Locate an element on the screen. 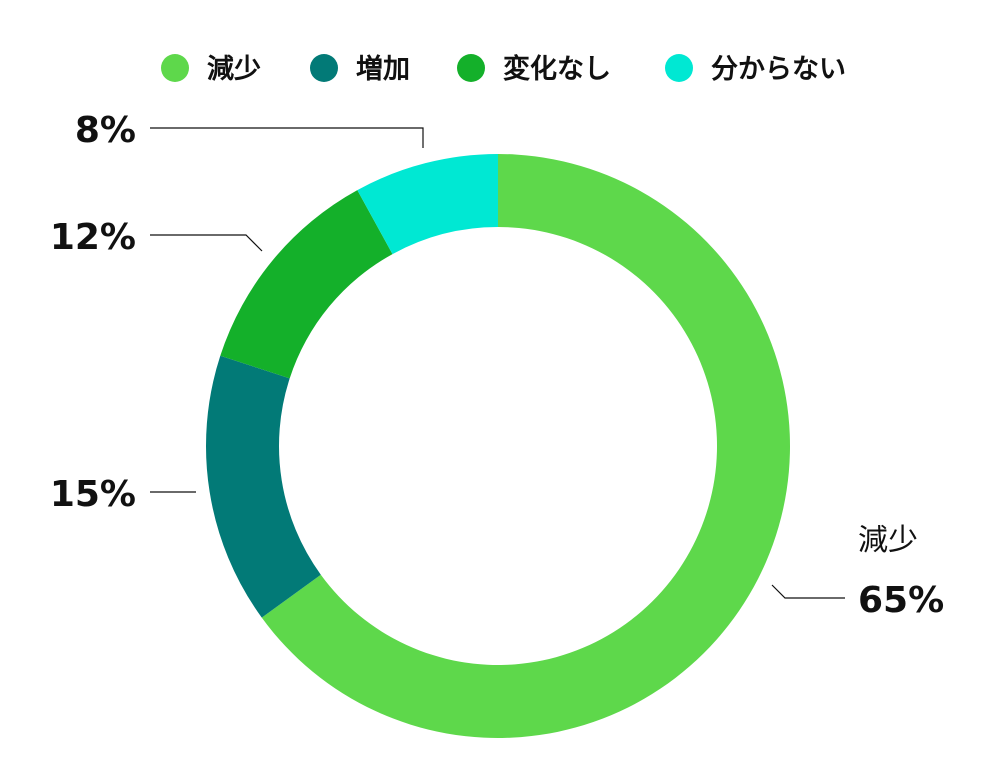 This screenshot has height=784, width=992. legend: 減少 増加 変化なし 分からない is located at coordinates (503, 69).